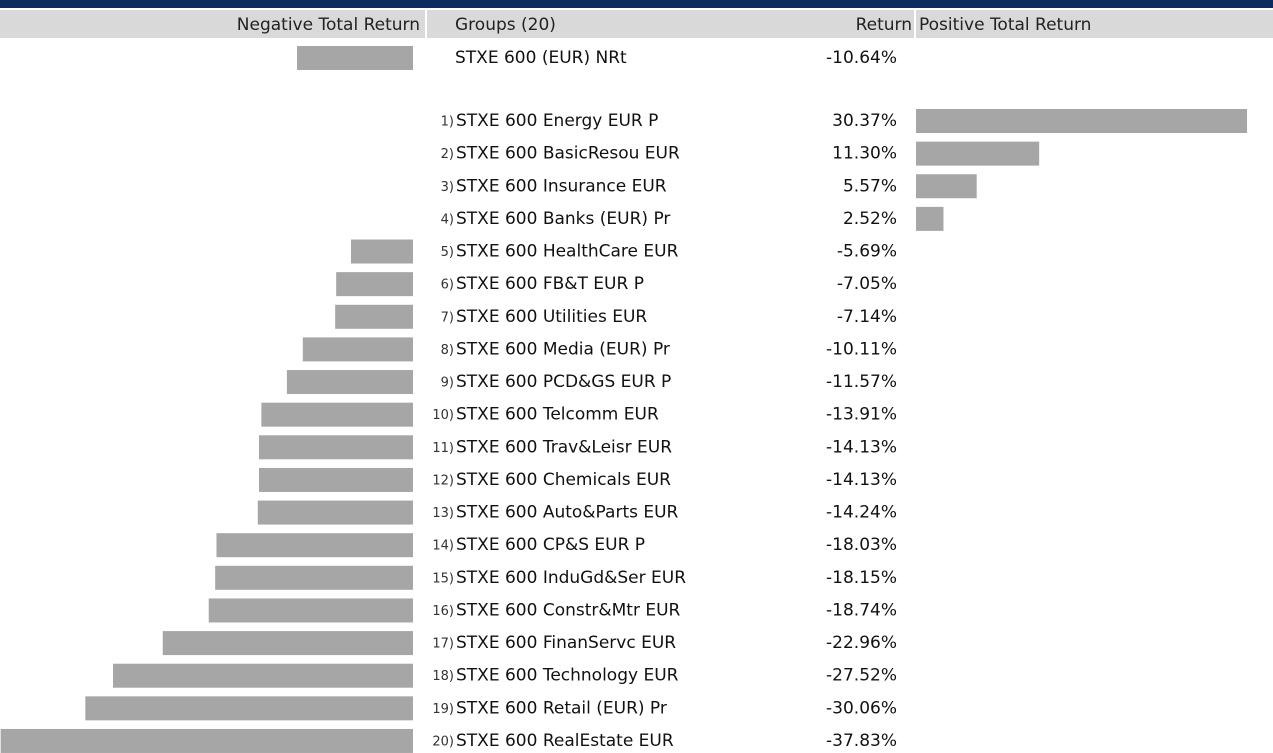 The width and height of the screenshot is (1273, 753). Describe the element at coordinates (443, 644) in the screenshot. I see `rank: 17)` at that location.